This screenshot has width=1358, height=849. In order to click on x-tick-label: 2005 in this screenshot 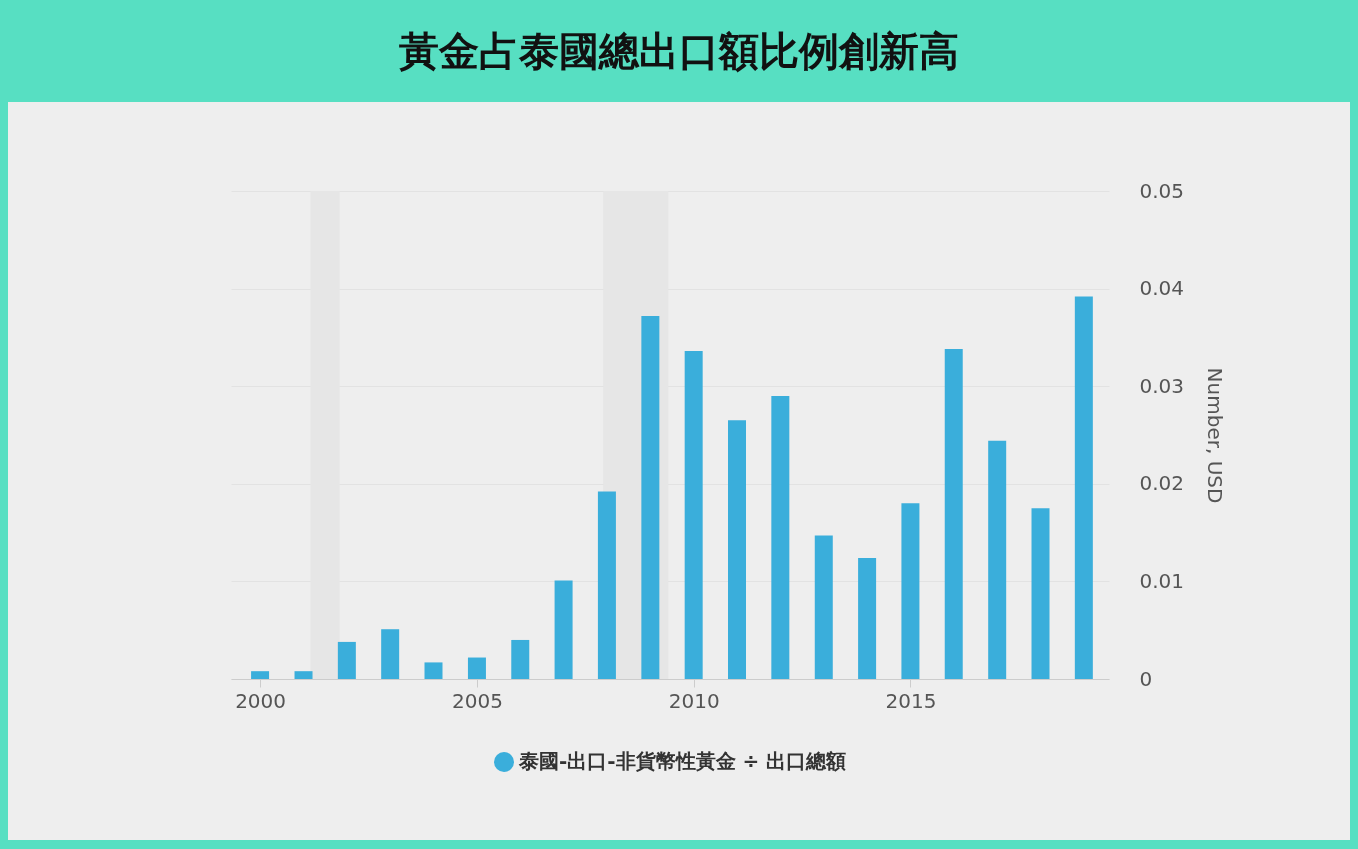, I will do `click(477, 700)`.